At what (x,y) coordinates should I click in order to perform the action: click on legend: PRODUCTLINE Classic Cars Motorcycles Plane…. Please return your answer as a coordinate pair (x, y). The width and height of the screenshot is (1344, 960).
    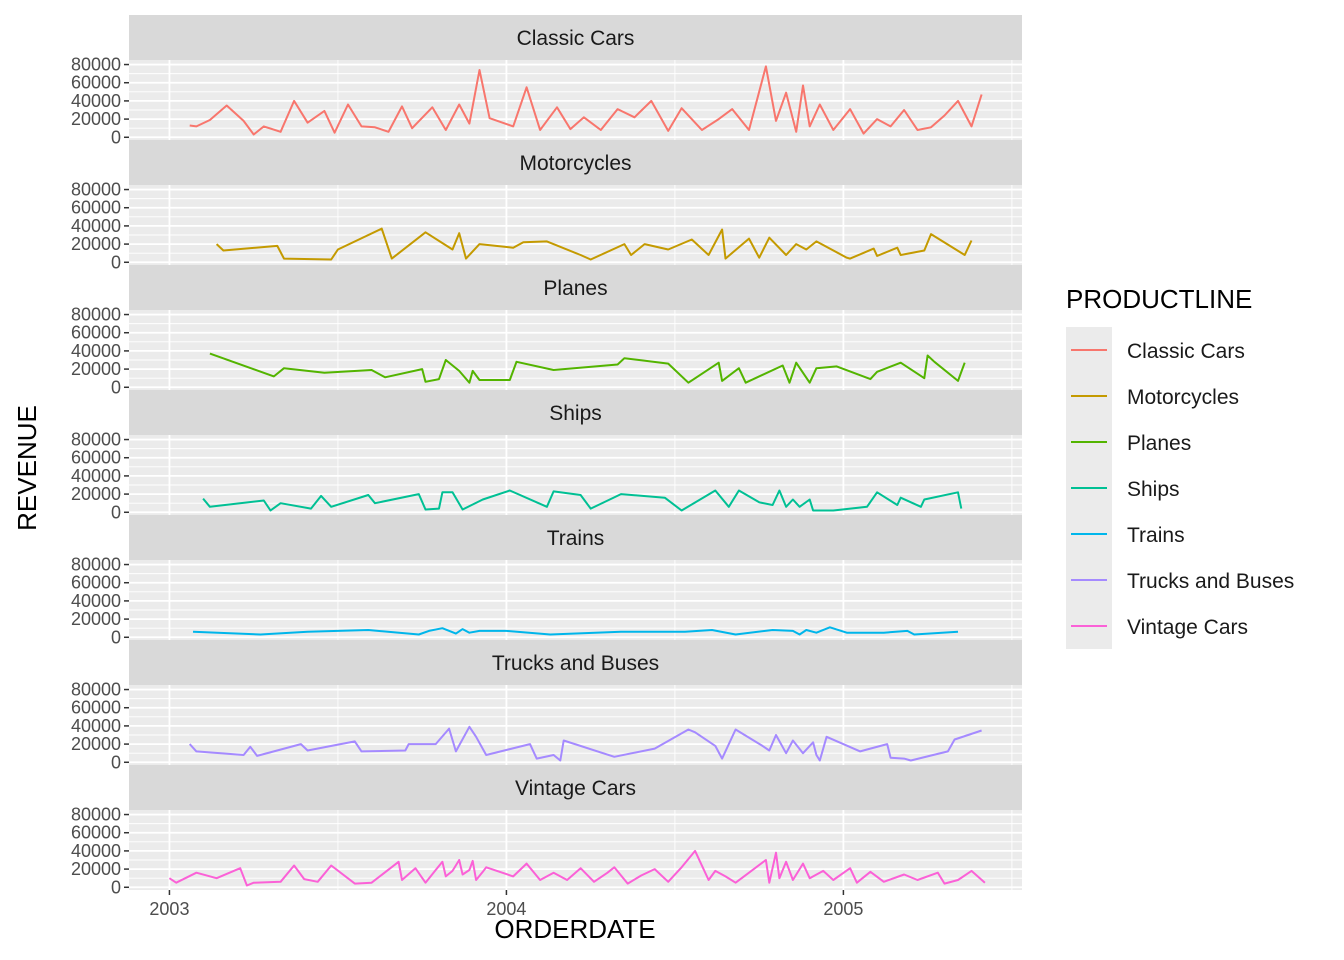
    Looking at the image, I should click on (1180, 466).